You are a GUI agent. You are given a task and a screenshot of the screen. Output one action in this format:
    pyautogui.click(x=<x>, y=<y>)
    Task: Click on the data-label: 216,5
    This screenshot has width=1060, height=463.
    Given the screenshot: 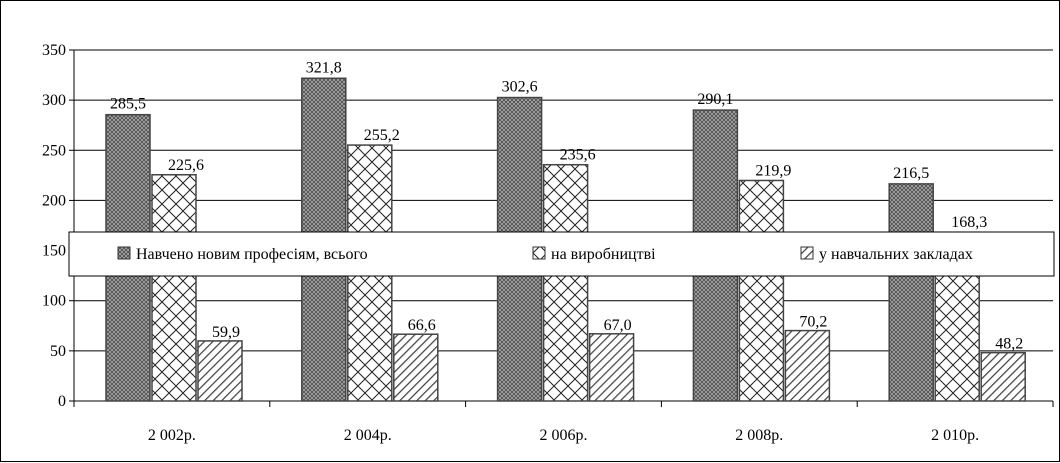 What is the action you would take?
    pyautogui.click(x=911, y=173)
    